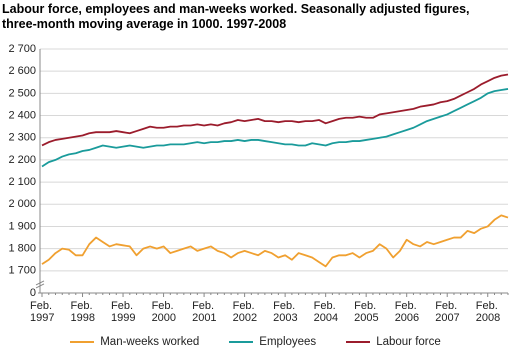 The height and width of the screenshot is (357, 511). What do you see at coordinates (33, 293) in the screenshot?
I see `y-tick-label: 0` at bounding box center [33, 293].